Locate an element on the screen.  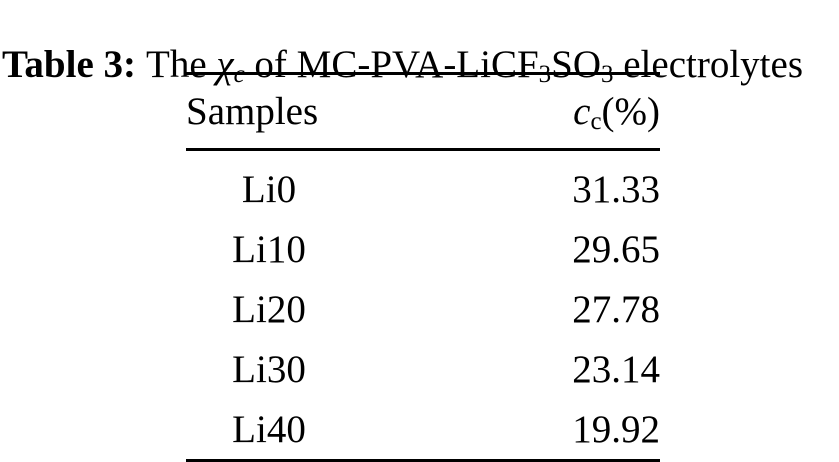
sample-cell: Li40 is located at coordinates (269, 430).